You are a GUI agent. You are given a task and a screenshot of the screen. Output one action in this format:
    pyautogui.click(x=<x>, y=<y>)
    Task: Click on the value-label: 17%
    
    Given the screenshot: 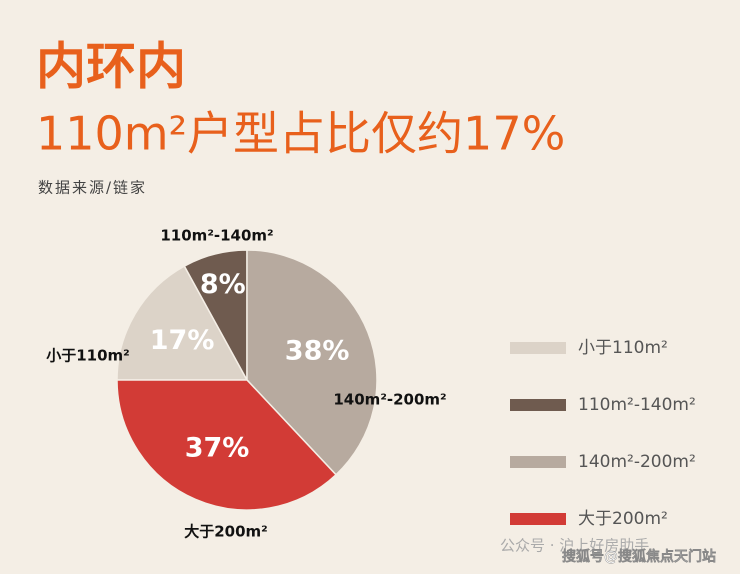 What is the action you would take?
    pyautogui.click(x=182, y=340)
    